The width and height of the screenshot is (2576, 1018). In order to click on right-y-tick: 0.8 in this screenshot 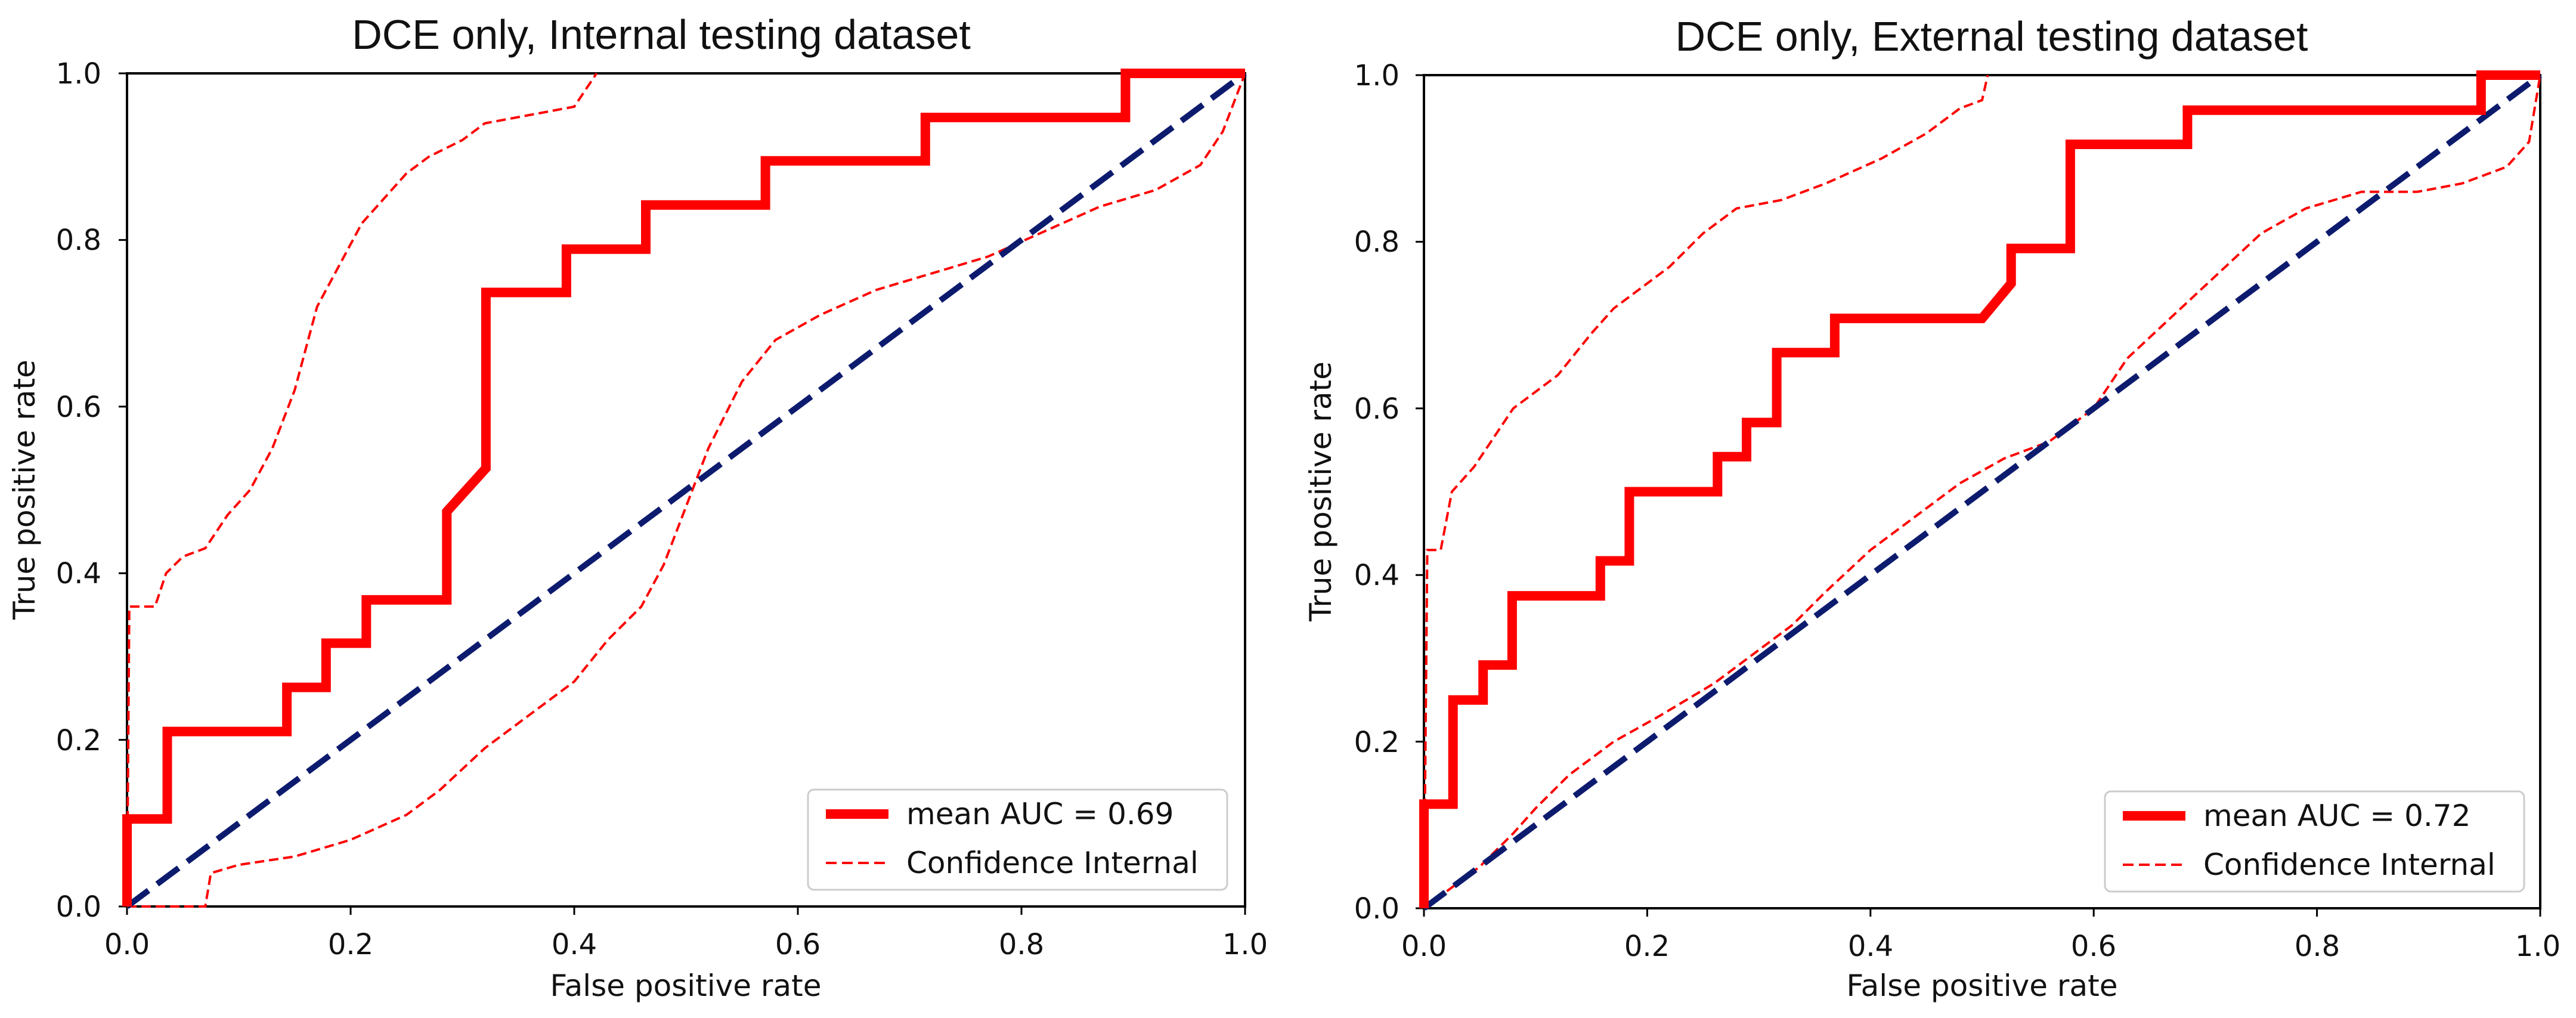, I will do `click(1377, 242)`.